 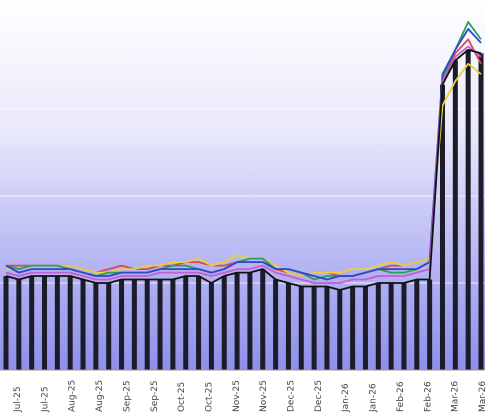 I want to click on x-tick-label-11: Dec-25, so click(x=319, y=396).